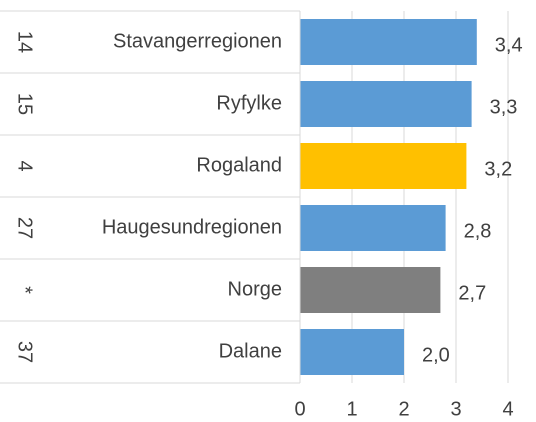  What do you see at coordinates (455, 409) in the screenshot?
I see `x-tick-label: 3` at bounding box center [455, 409].